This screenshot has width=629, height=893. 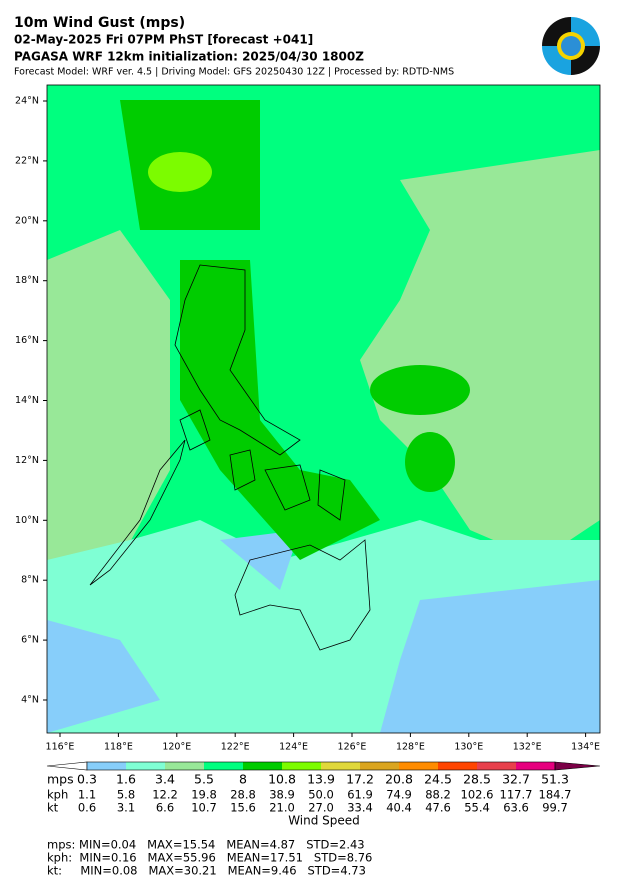 I want to click on colorbar-label: 1.1, so click(x=87, y=795).